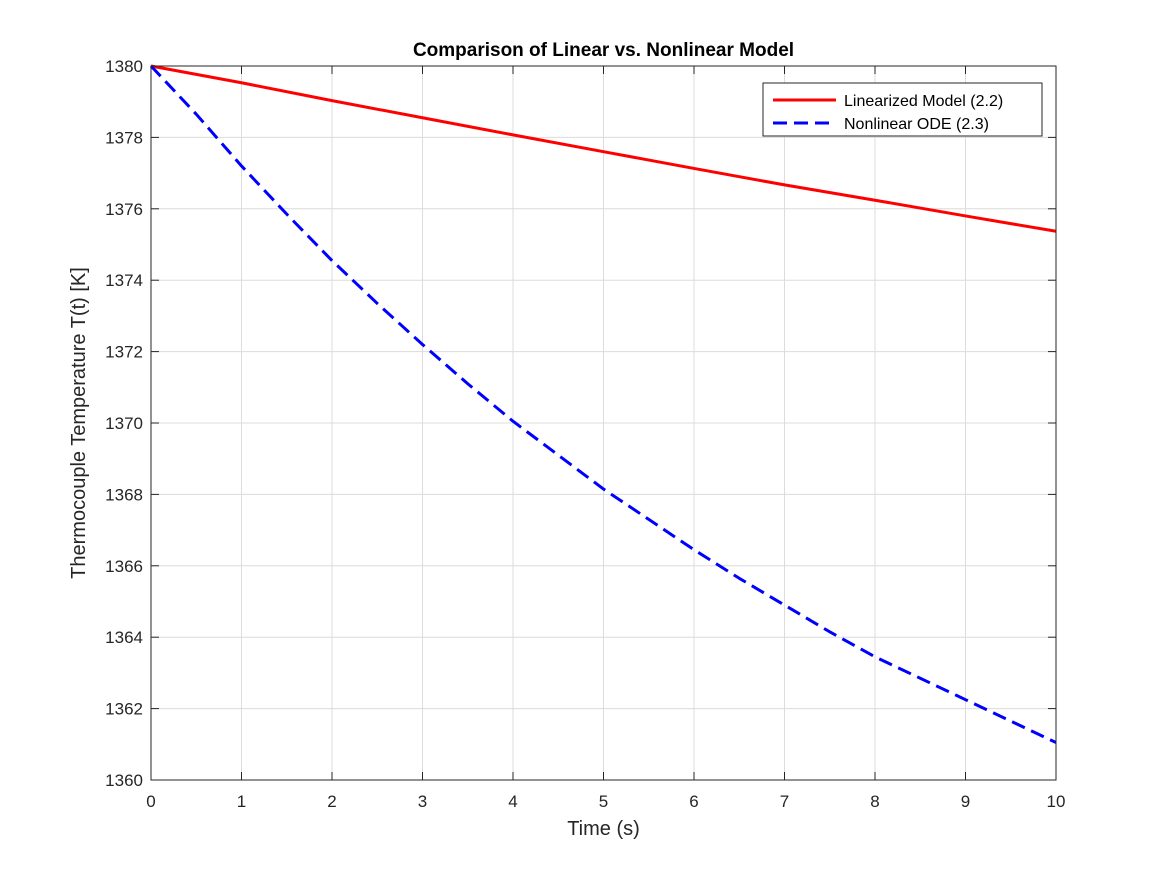 The image size is (1167, 880). I want to click on x-tick-label: 7, so click(784, 801).